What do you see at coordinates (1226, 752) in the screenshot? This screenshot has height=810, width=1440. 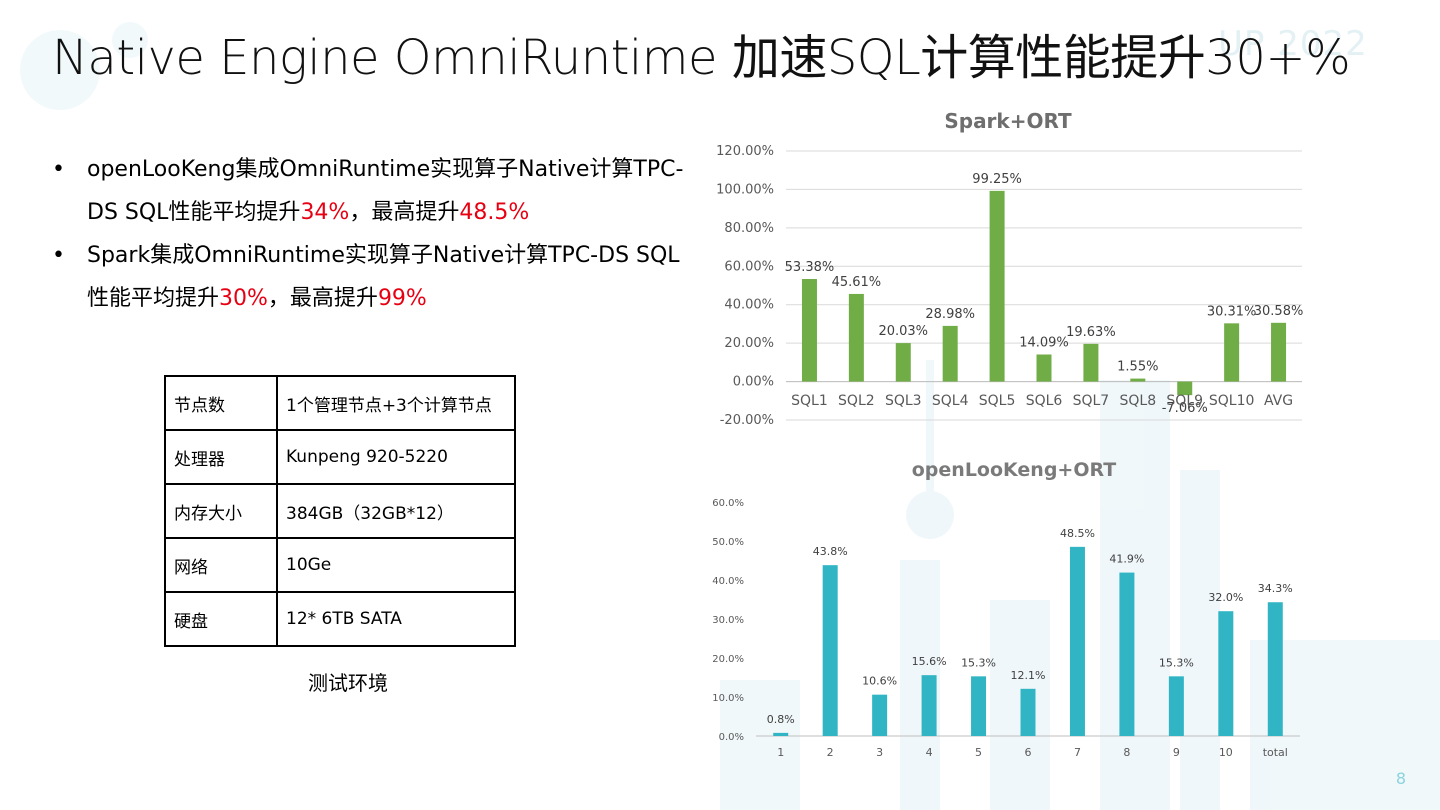 I see `x-tick-label: 10` at bounding box center [1226, 752].